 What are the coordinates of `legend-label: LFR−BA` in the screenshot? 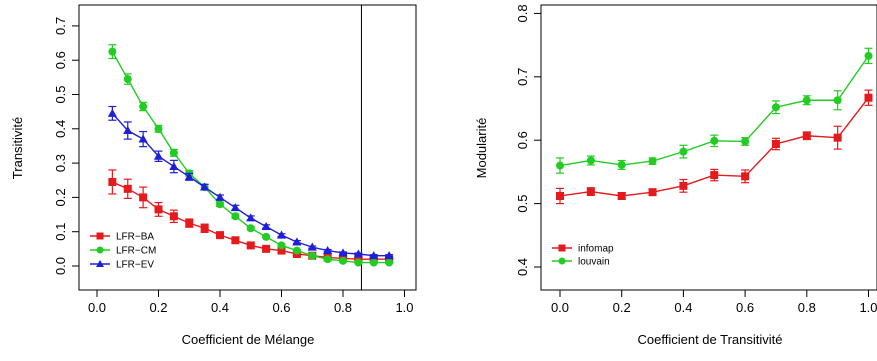 It's located at (135, 237).